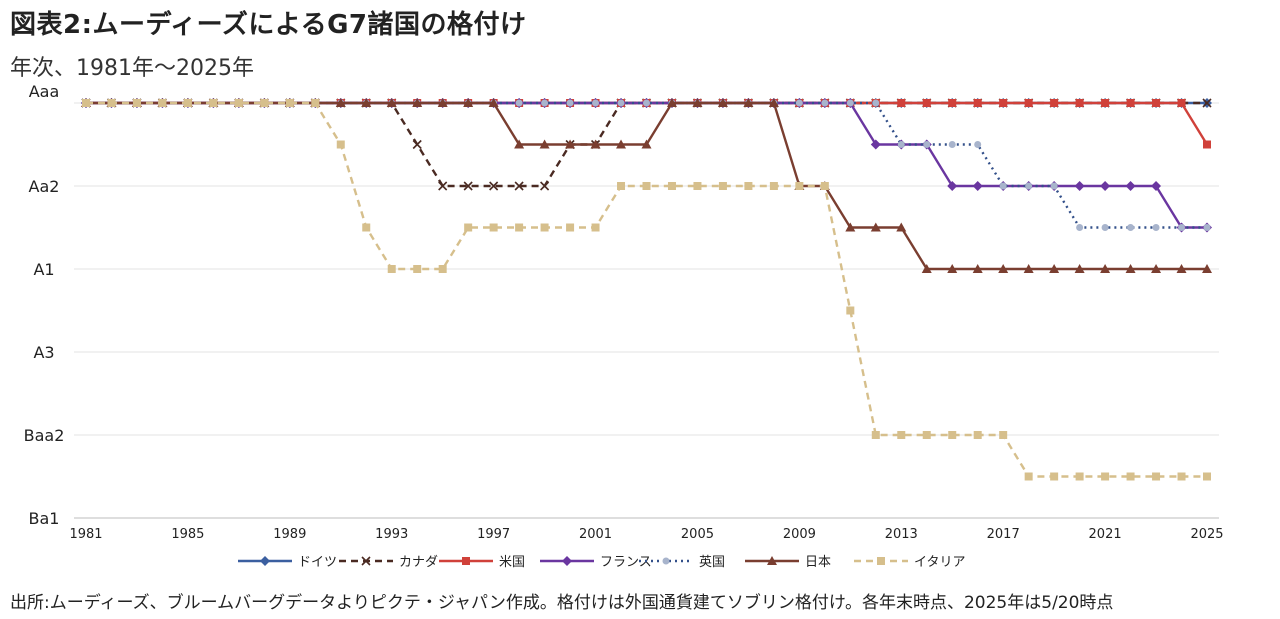 Image resolution: width=1280 pixels, height=619 pixels. Describe the element at coordinates (187, 534) in the screenshot. I see `x-tick-label: 1985` at that location.